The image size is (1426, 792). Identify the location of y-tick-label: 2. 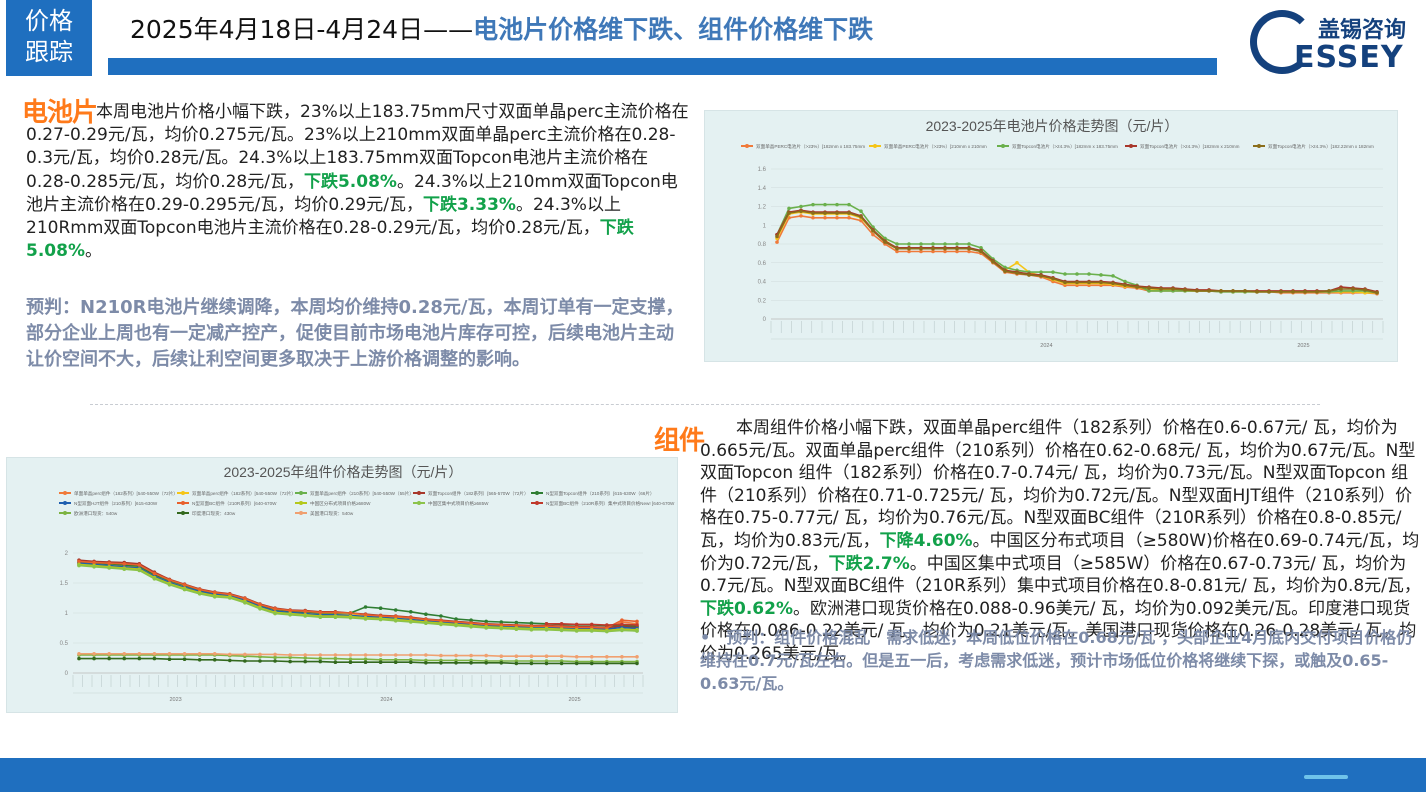
(67, 554).